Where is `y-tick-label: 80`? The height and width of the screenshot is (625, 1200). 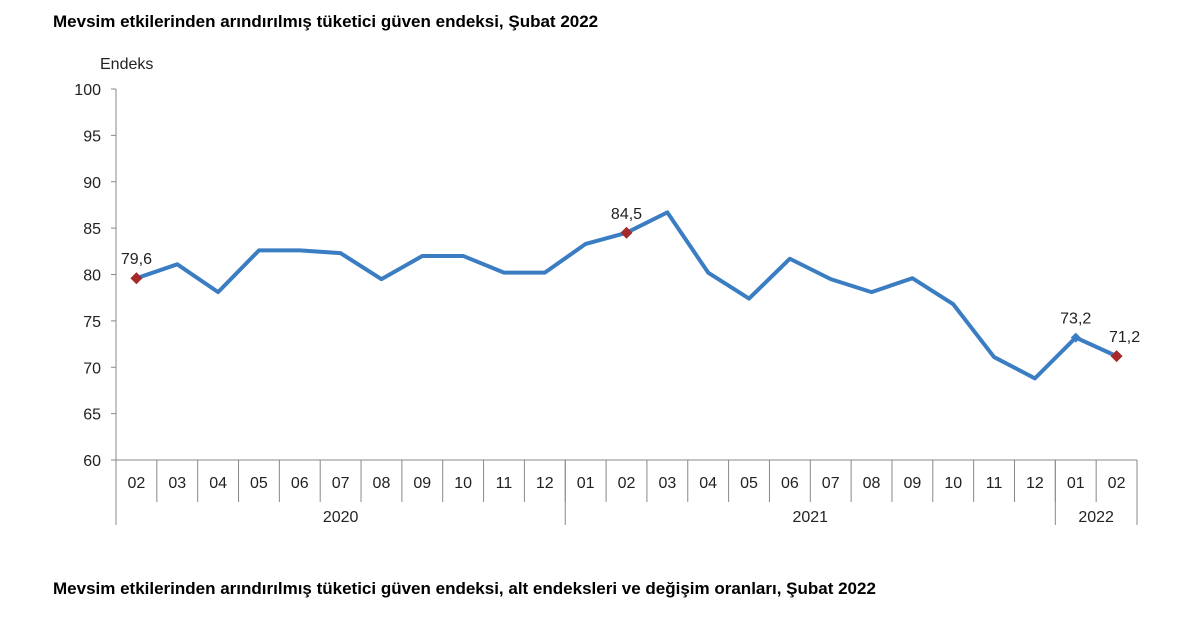 y-tick-label: 80 is located at coordinates (92, 276).